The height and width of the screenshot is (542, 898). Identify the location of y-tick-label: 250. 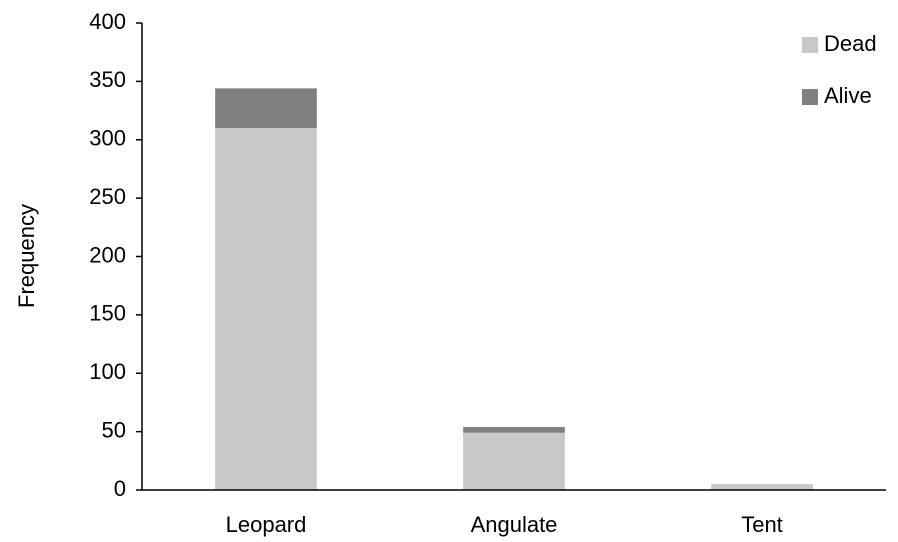
(107, 196).